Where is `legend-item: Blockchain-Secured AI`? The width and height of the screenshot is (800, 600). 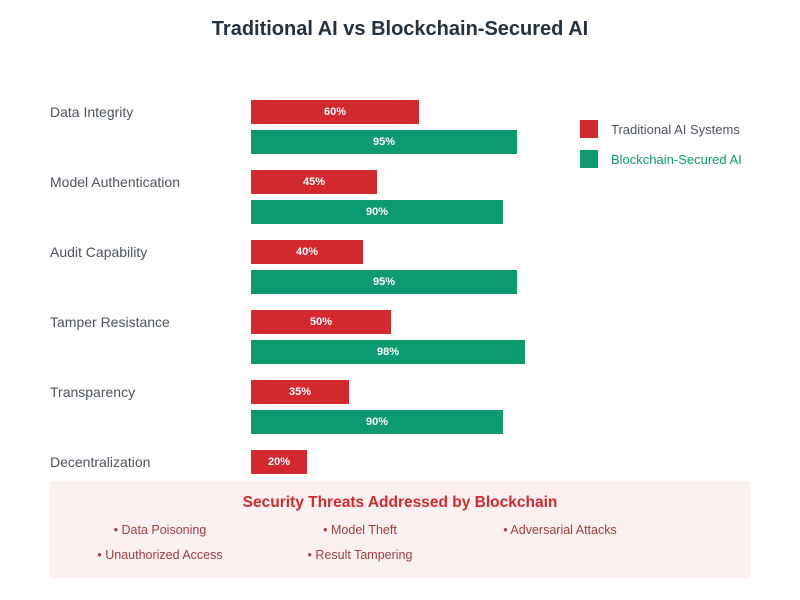
legend-item: Blockchain-Secured AI is located at coordinates (661, 165).